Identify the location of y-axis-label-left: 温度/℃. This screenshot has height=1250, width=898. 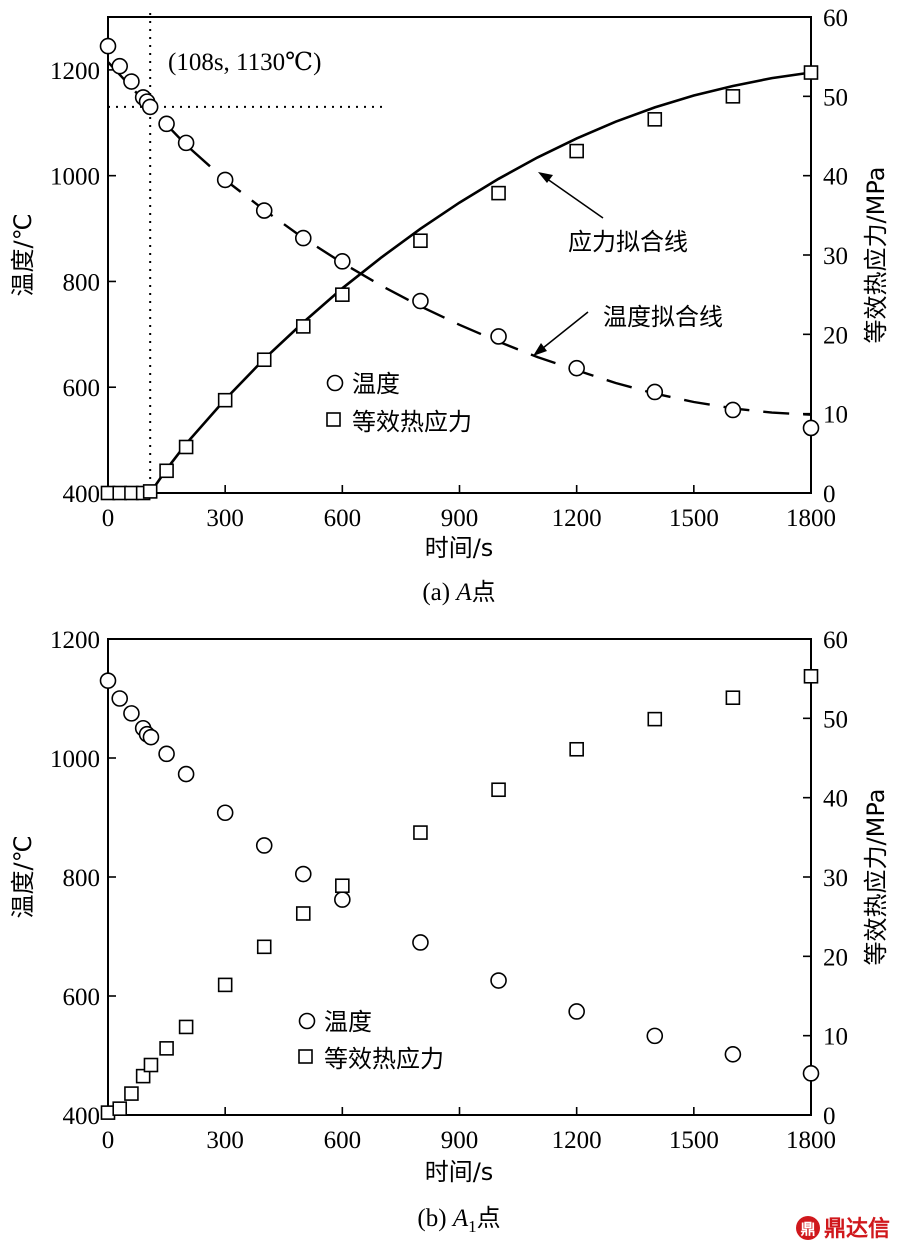
(23, 876).